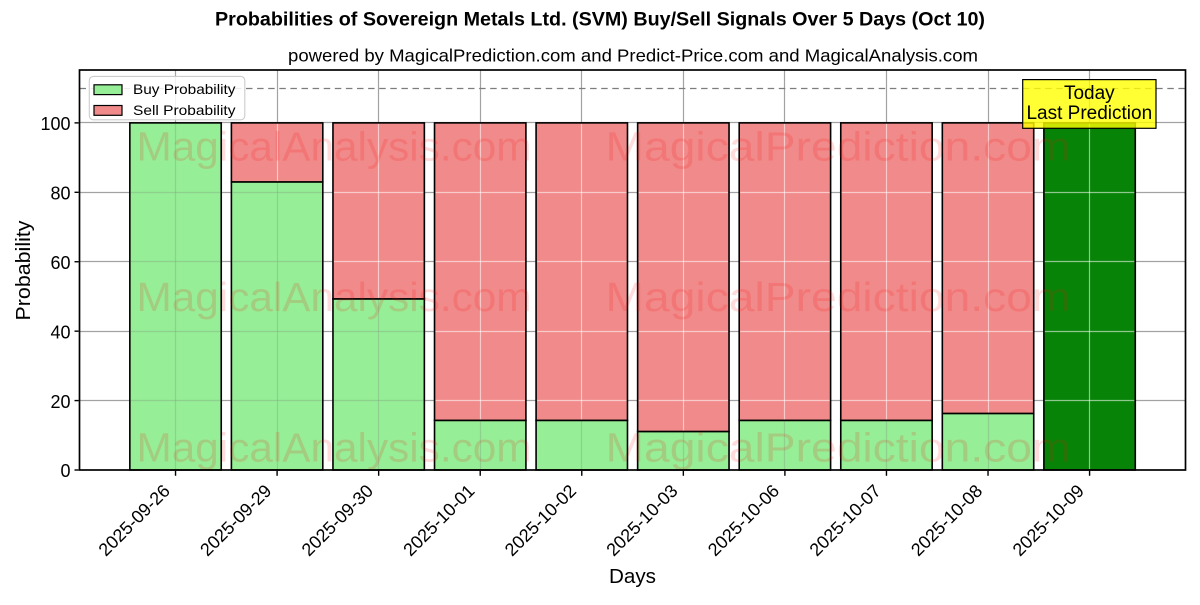  What do you see at coordinates (184, 89) in the screenshot?
I see `svg-text: Buy Probability` at bounding box center [184, 89].